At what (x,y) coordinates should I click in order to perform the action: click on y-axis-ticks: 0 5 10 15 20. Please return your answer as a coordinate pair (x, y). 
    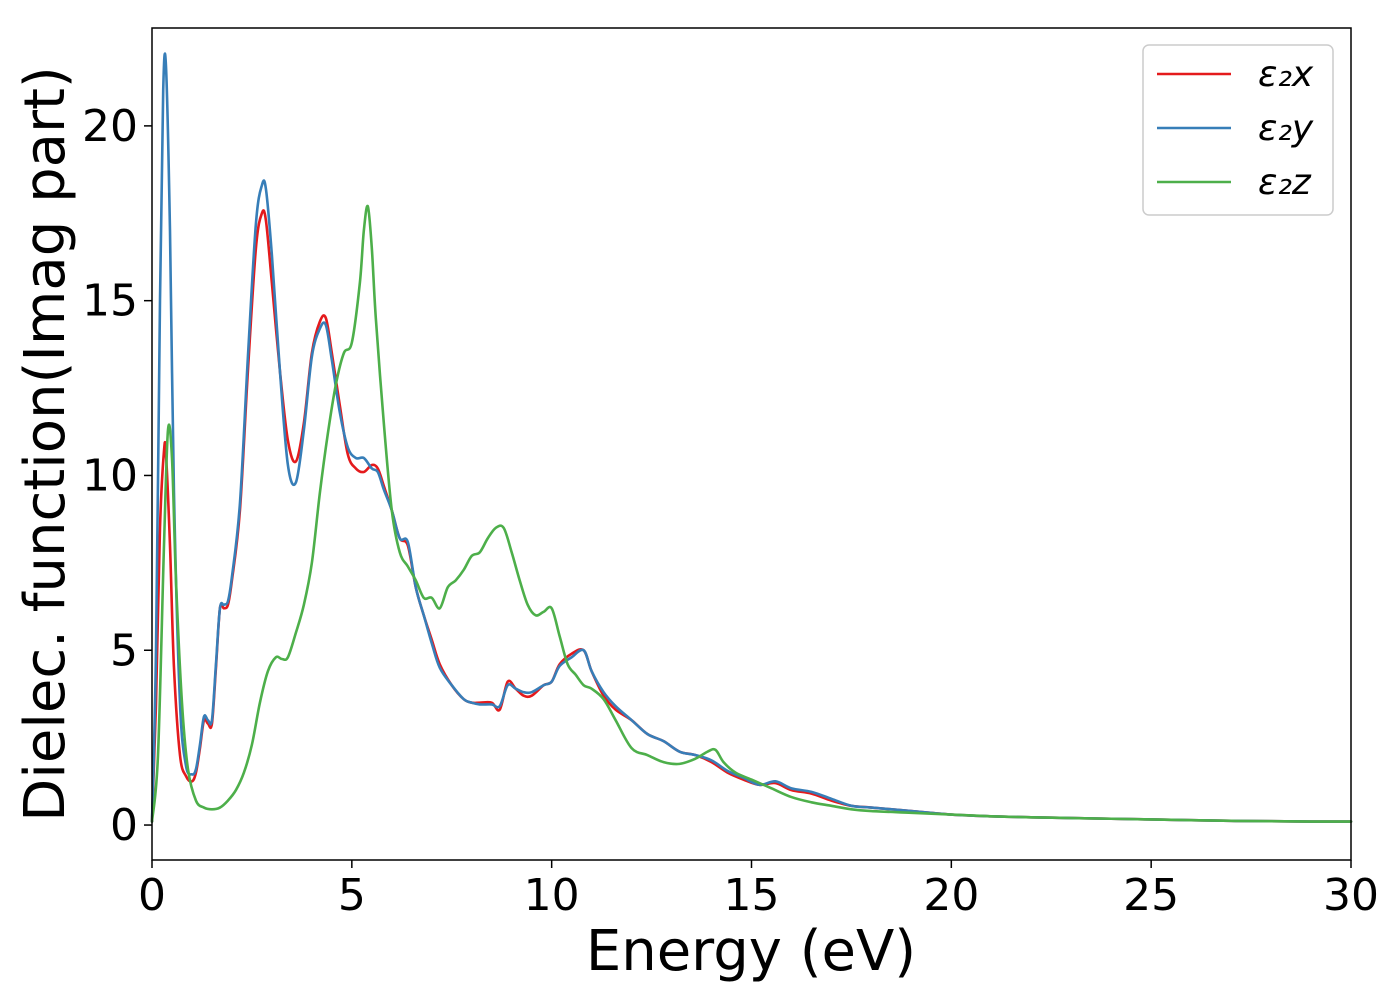
    Looking at the image, I should click on (117, 476).